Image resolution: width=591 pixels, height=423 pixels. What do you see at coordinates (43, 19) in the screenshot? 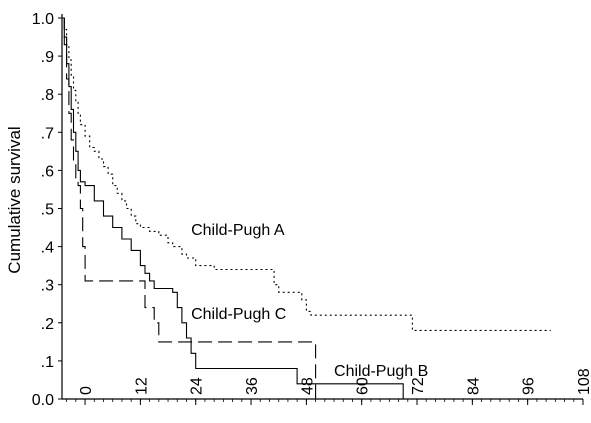
I see `y-tick-label: 1.0` at bounding box center [43, 19].